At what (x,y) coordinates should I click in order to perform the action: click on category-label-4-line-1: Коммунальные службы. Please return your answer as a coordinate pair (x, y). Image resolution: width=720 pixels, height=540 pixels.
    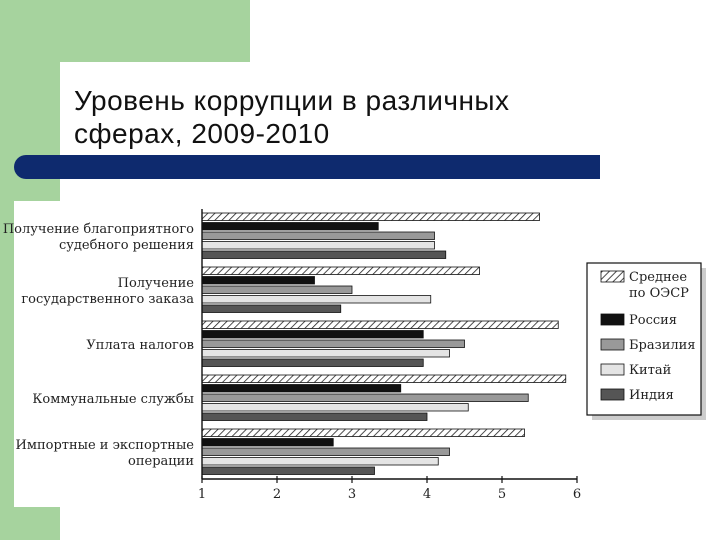
    Looking at the image, I should click on (113, 399).